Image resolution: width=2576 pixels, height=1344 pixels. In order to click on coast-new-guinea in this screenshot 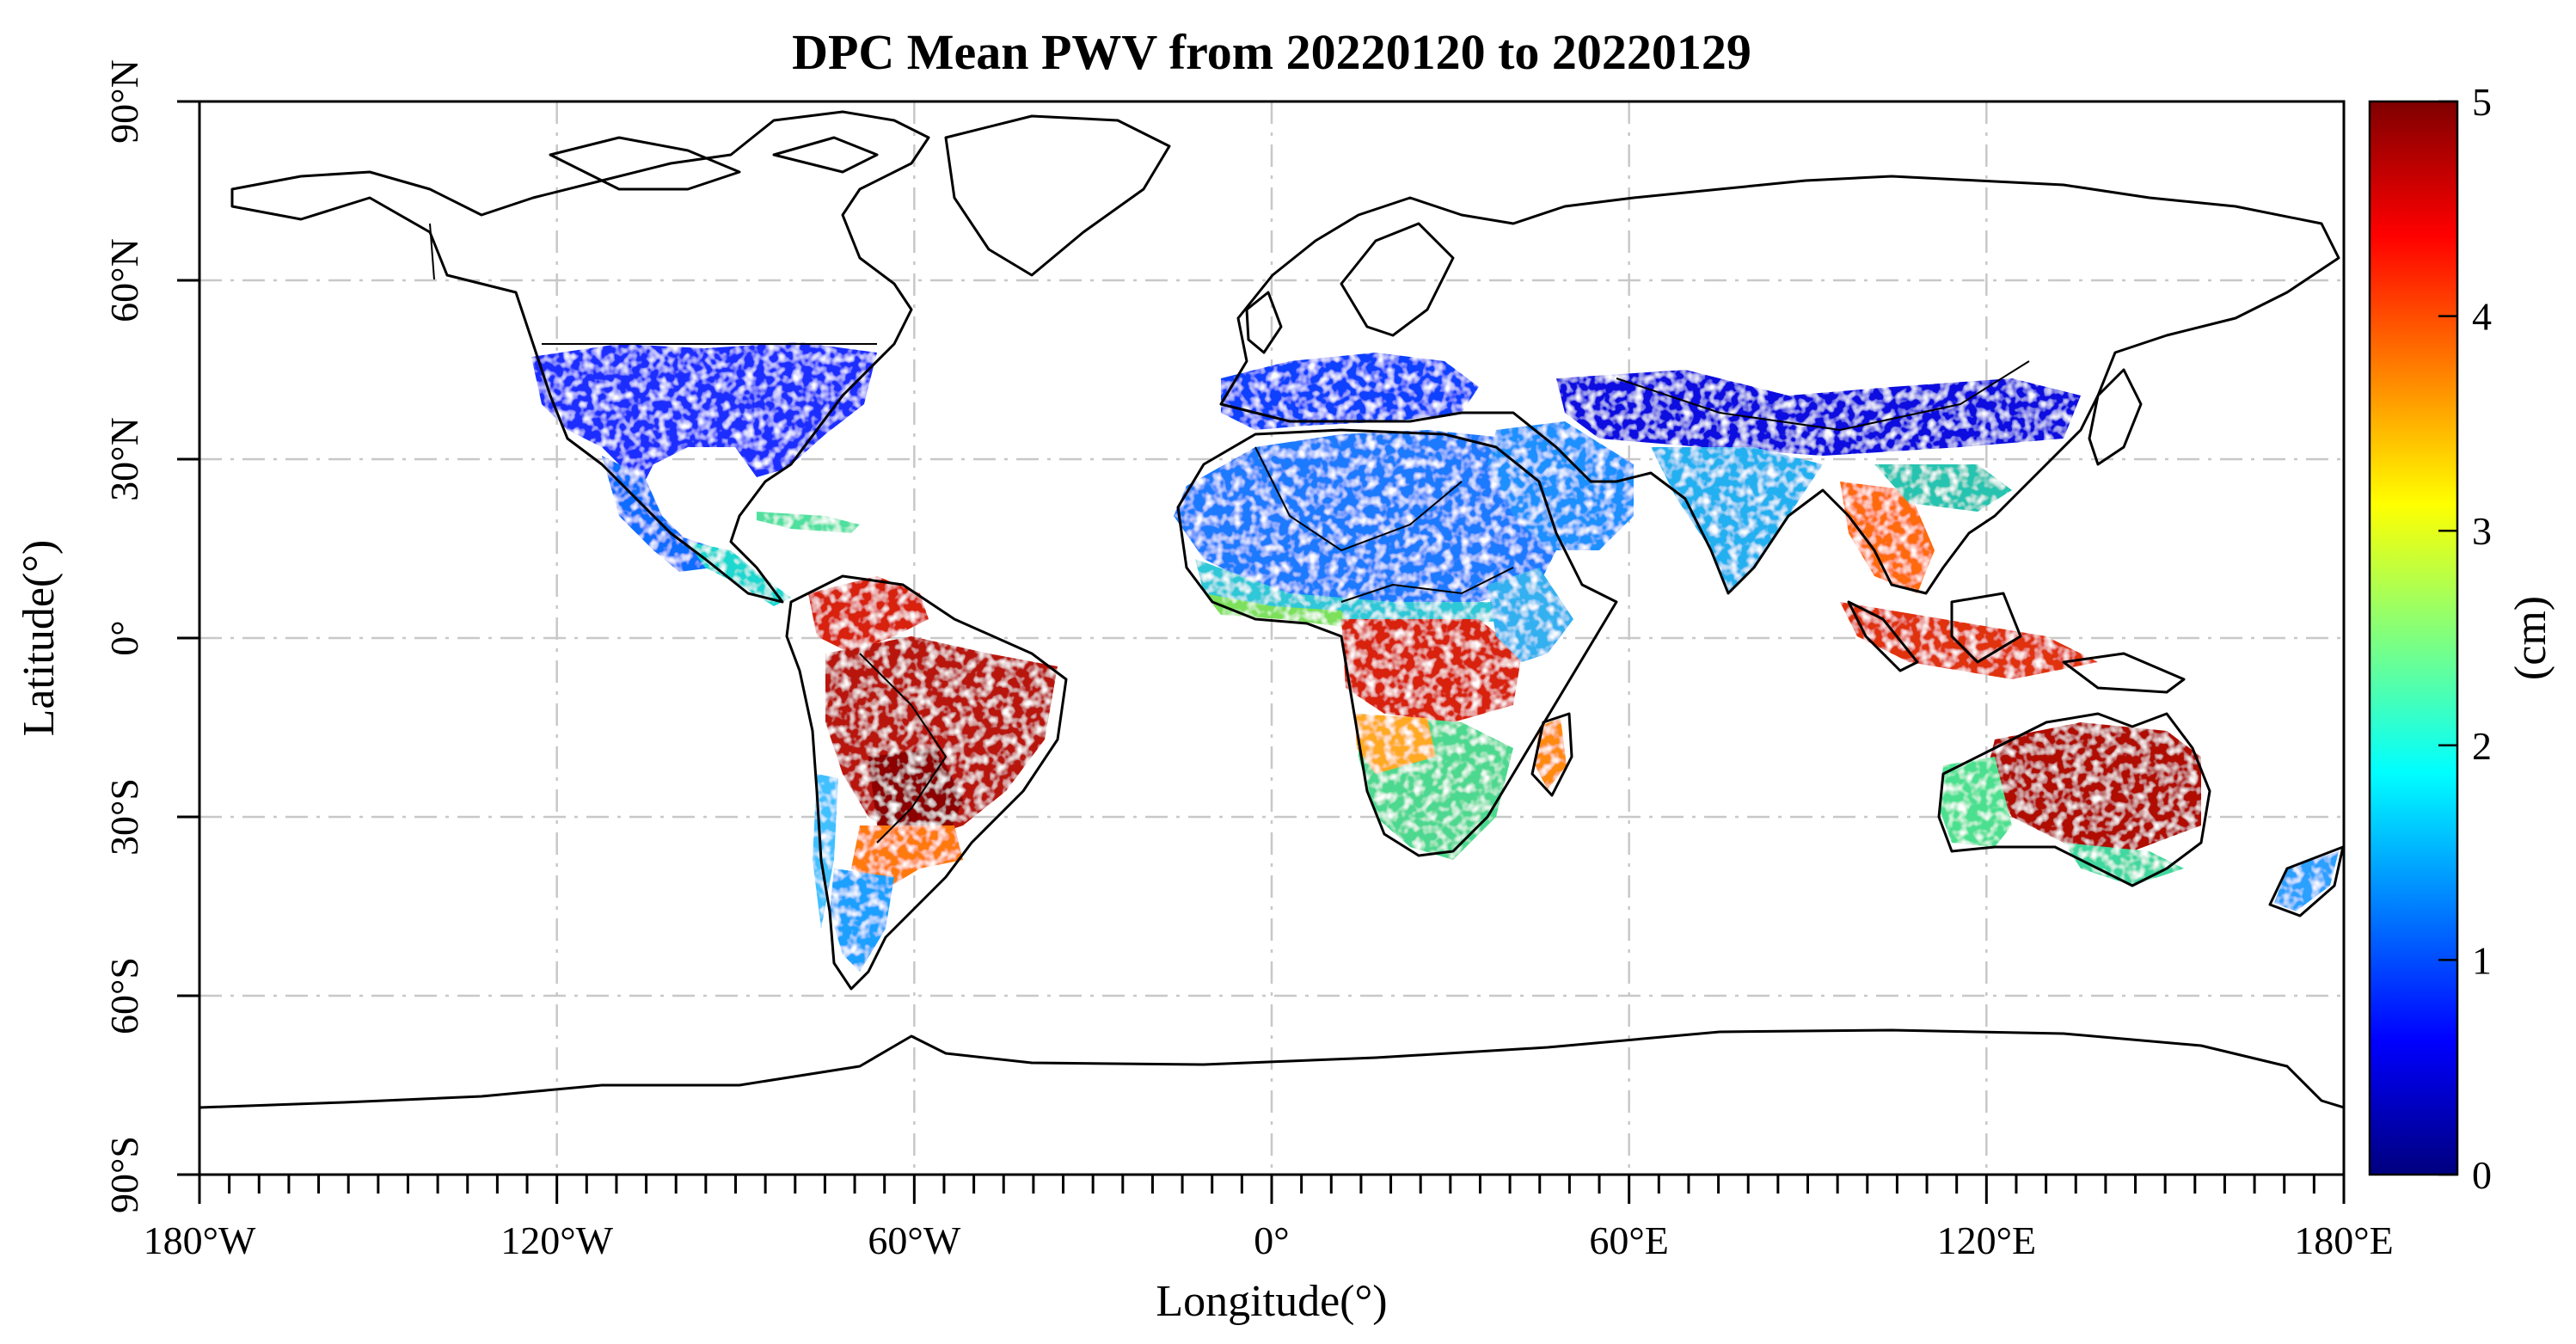, I will do `click(2124, 673)`.